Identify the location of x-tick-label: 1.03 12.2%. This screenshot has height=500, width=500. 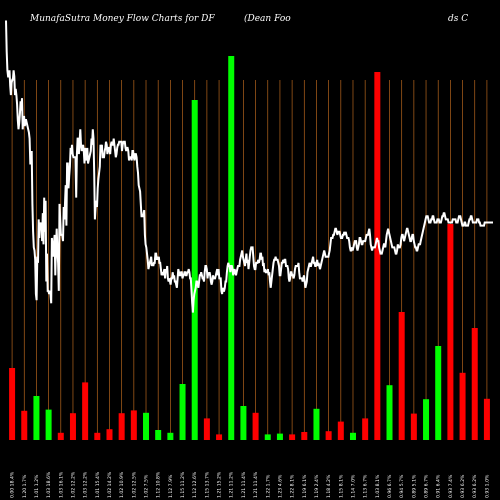
(86, 484).